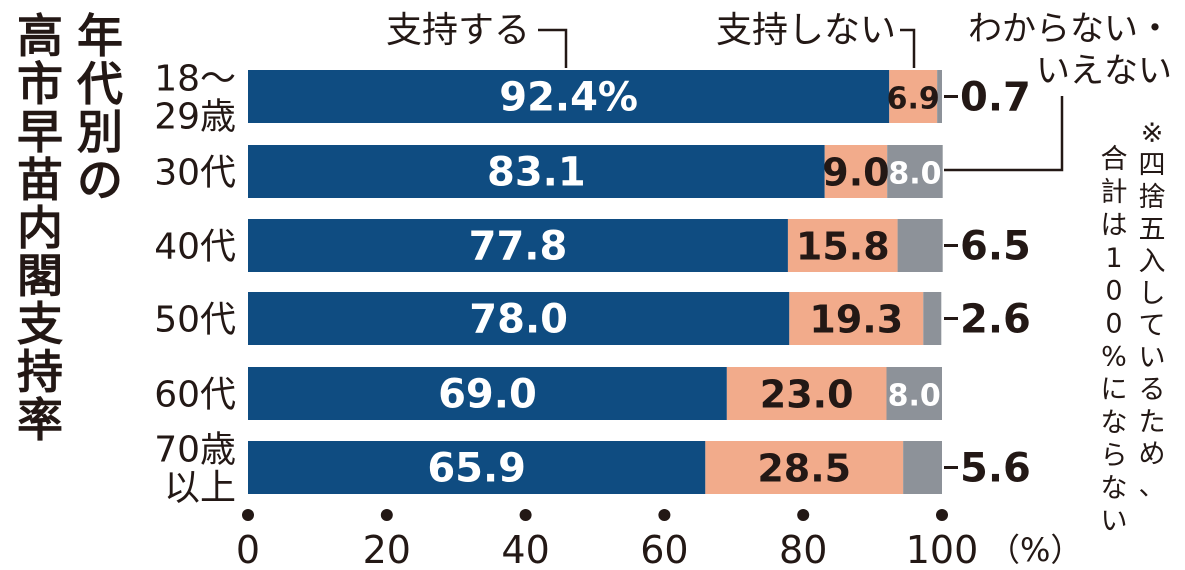  What do you see at coordinates (995, 247) in the screenshot?
I see `data-label: 6.5` at bounding box center [995, 247].